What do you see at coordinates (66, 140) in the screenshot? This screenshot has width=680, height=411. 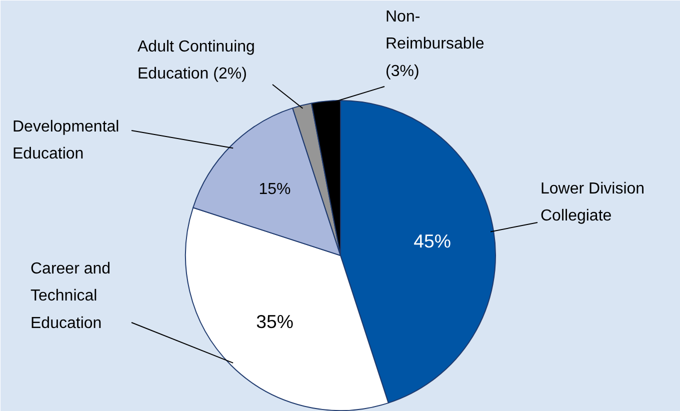 I see `slice-label: Developmental Education` at bounding box center [66, 140].